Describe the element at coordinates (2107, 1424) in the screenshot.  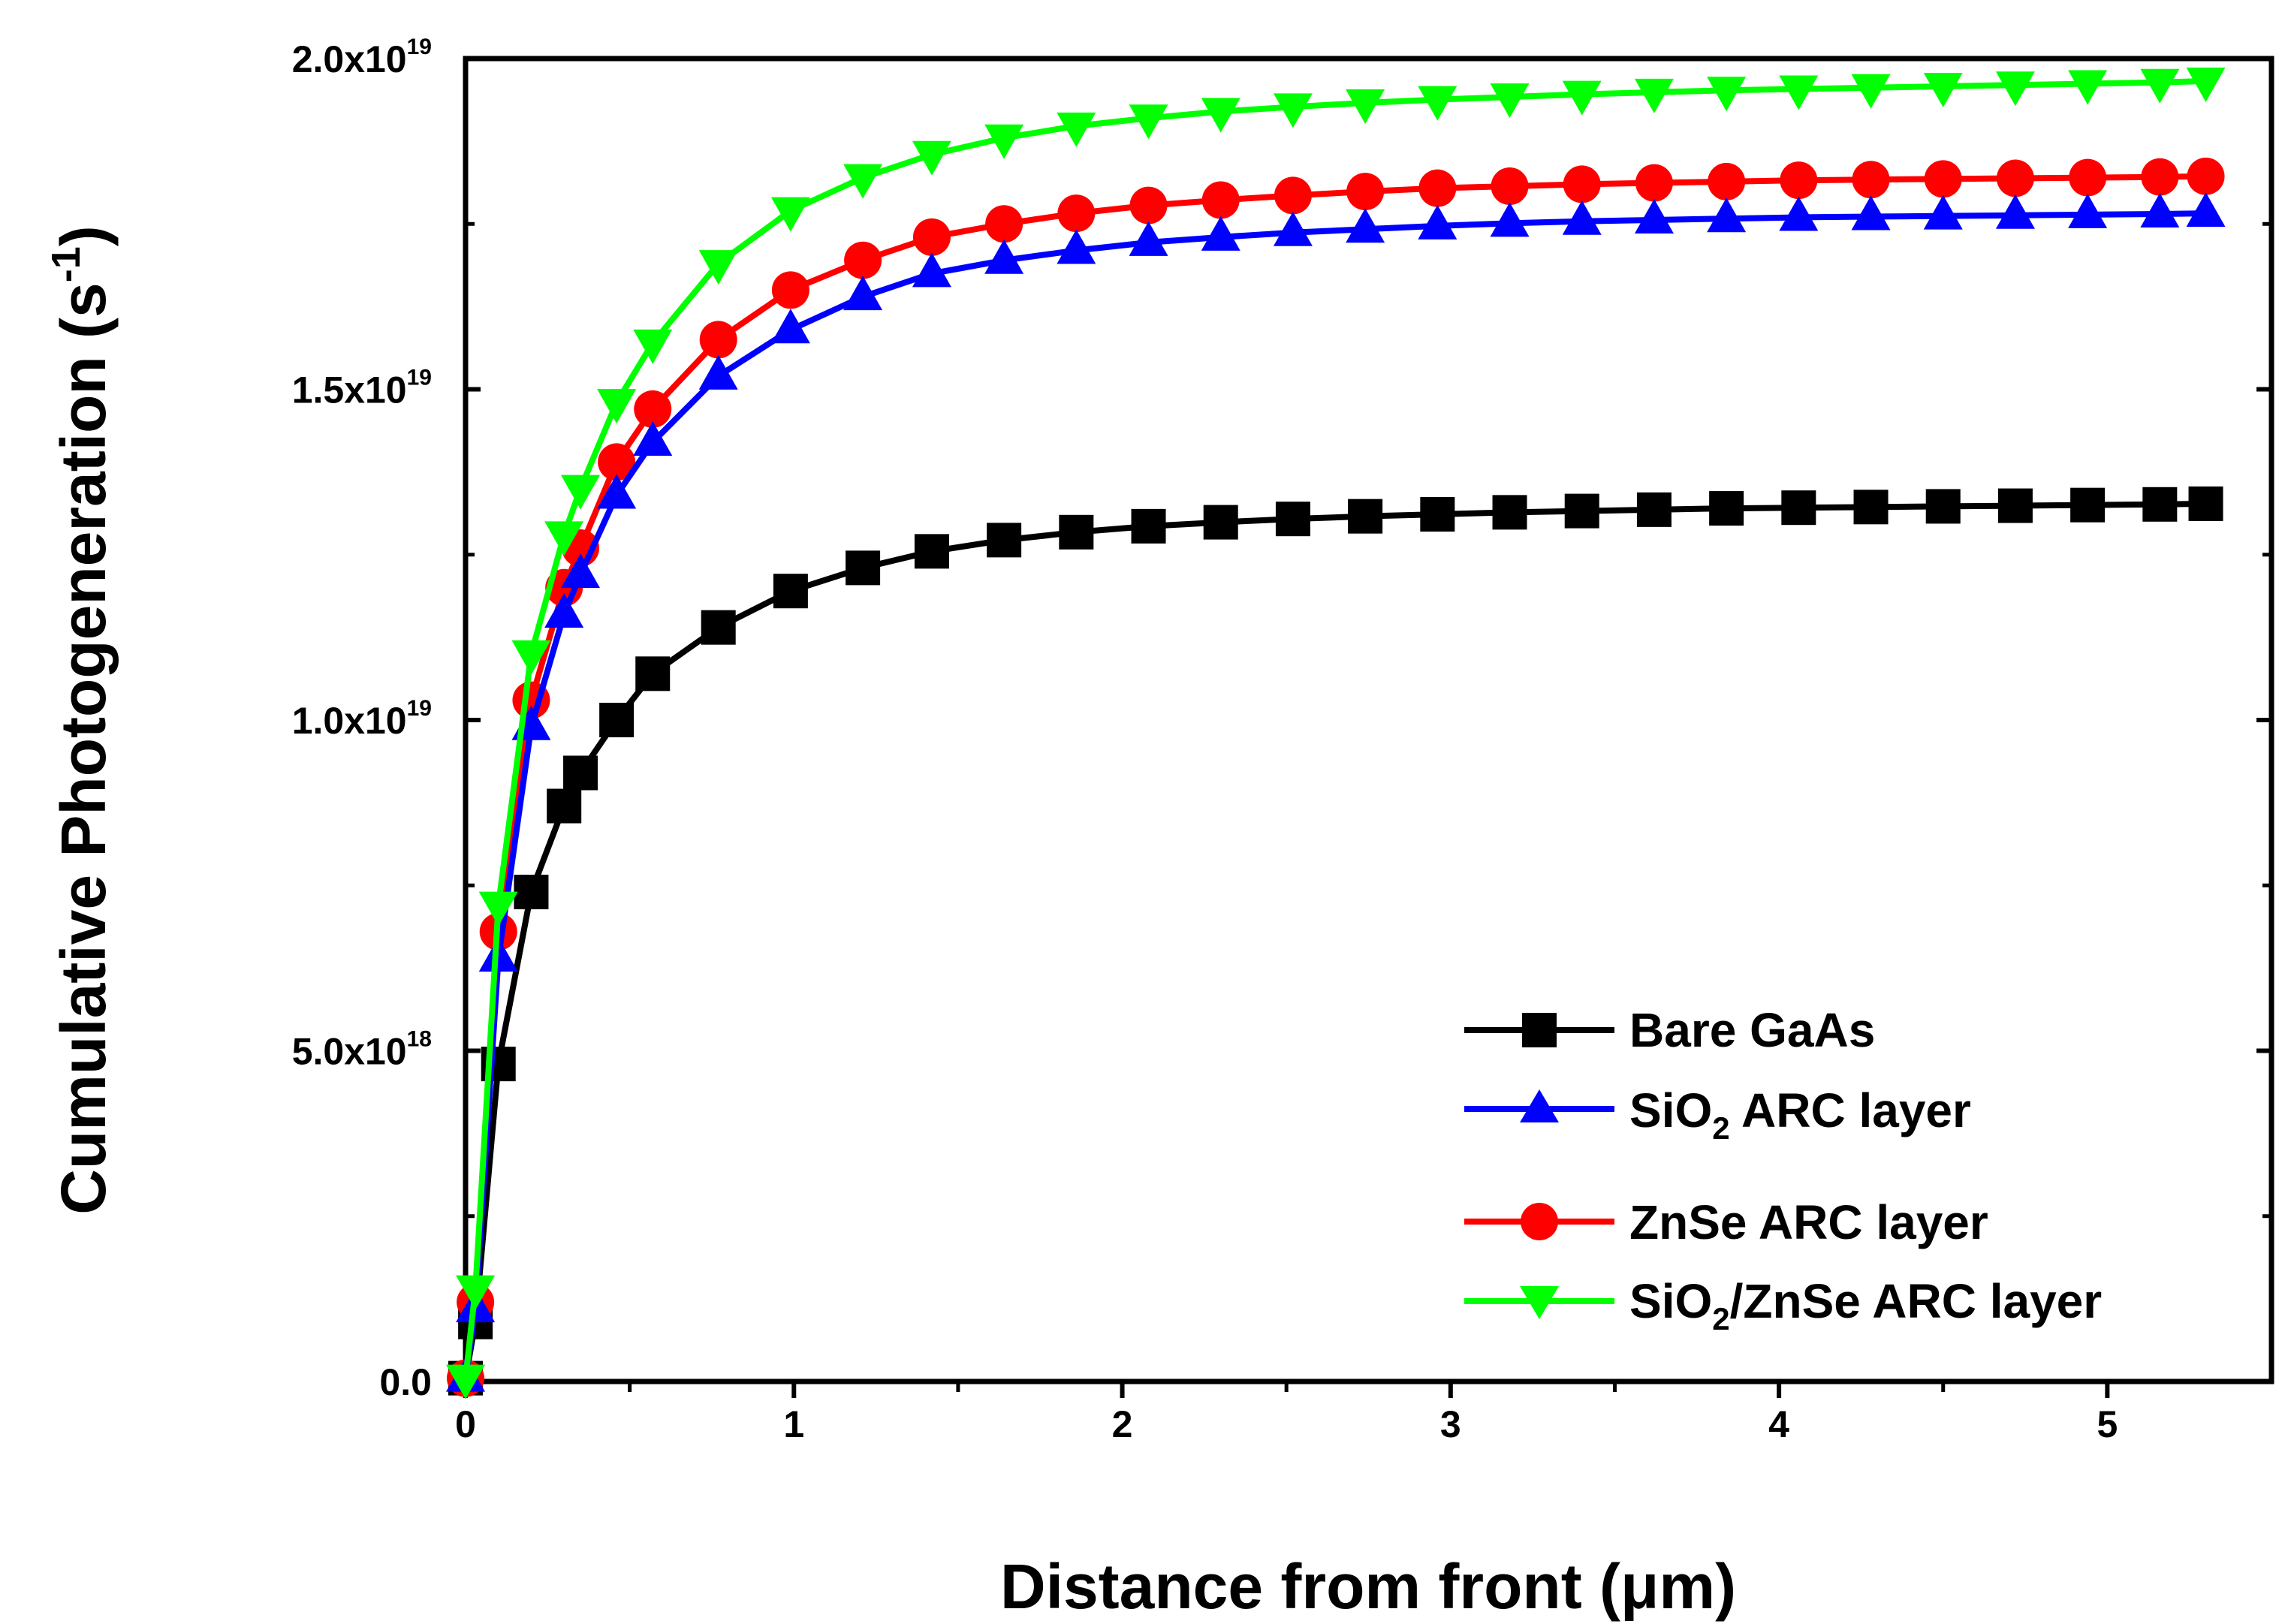
I see `x-tick-label: 5` at that location.